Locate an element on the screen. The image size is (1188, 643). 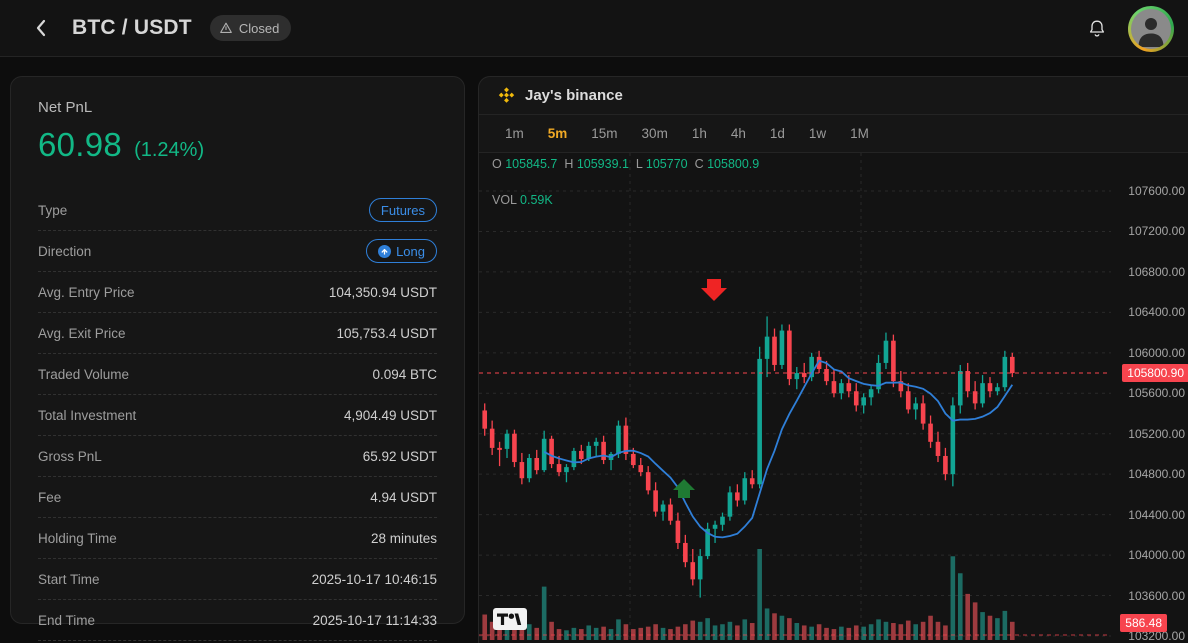
price-axis-tick: 104800.00 is located at coordinates (1156, 474).